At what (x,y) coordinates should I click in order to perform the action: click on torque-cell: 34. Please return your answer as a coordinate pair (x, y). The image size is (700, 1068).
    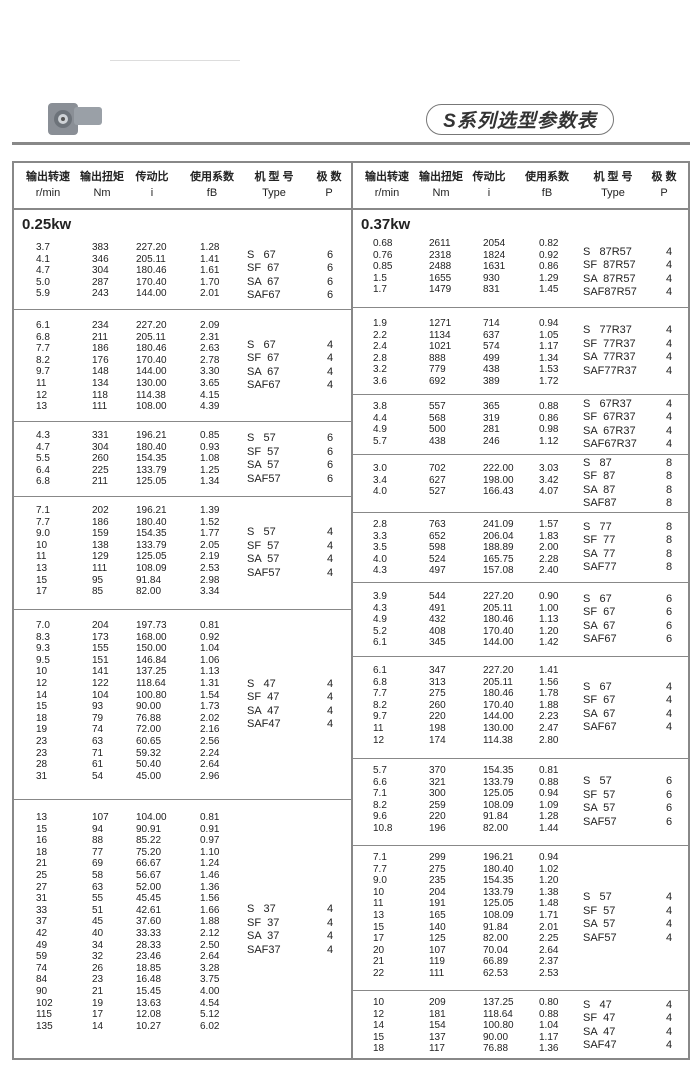
    Looking at the image, I should click on (98, 945).